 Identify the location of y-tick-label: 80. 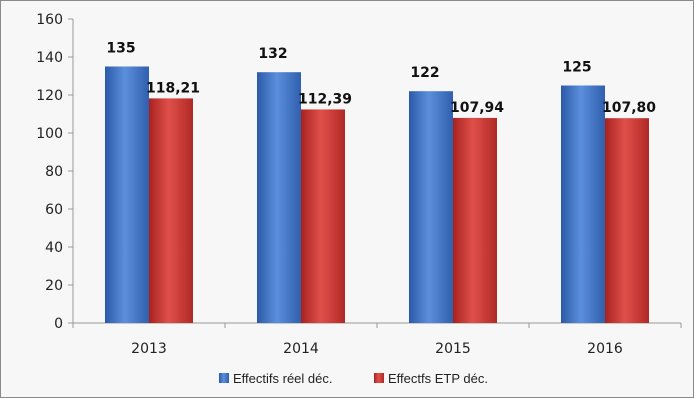
(54, 172).